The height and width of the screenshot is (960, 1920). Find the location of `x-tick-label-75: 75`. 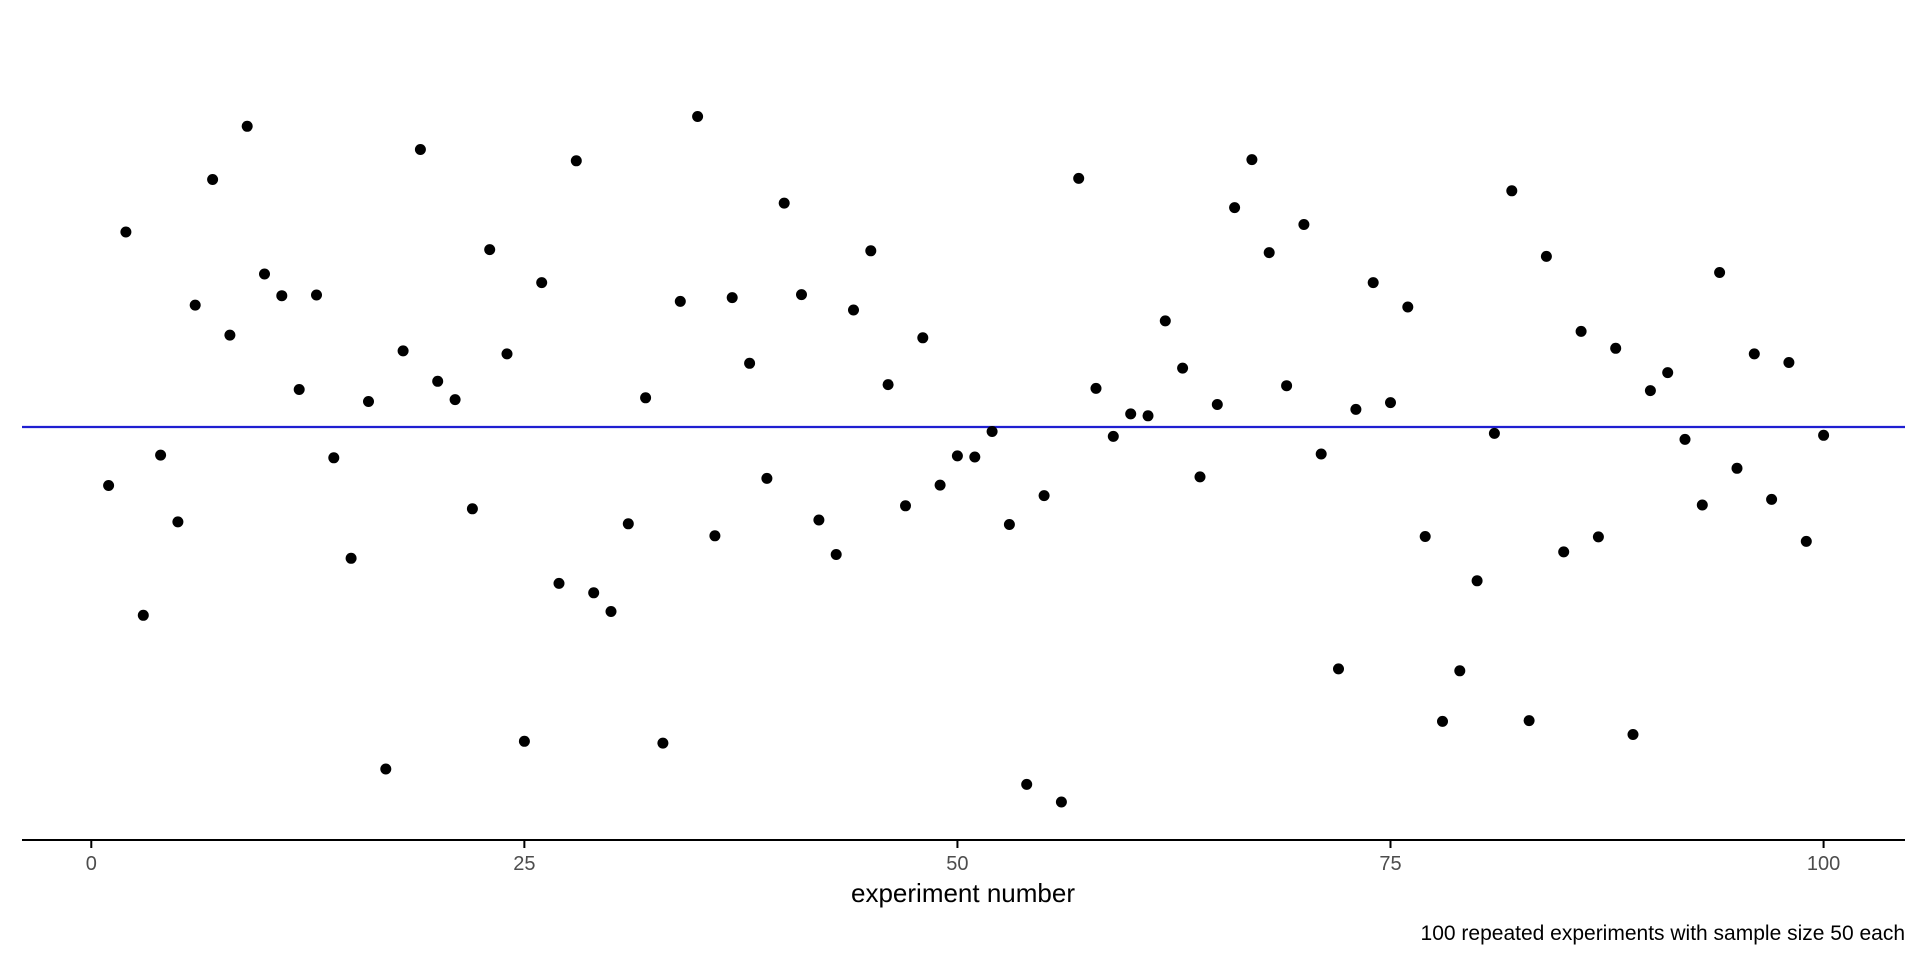

x-tick-label-75: 75 is located at coordinates (1390, 864).